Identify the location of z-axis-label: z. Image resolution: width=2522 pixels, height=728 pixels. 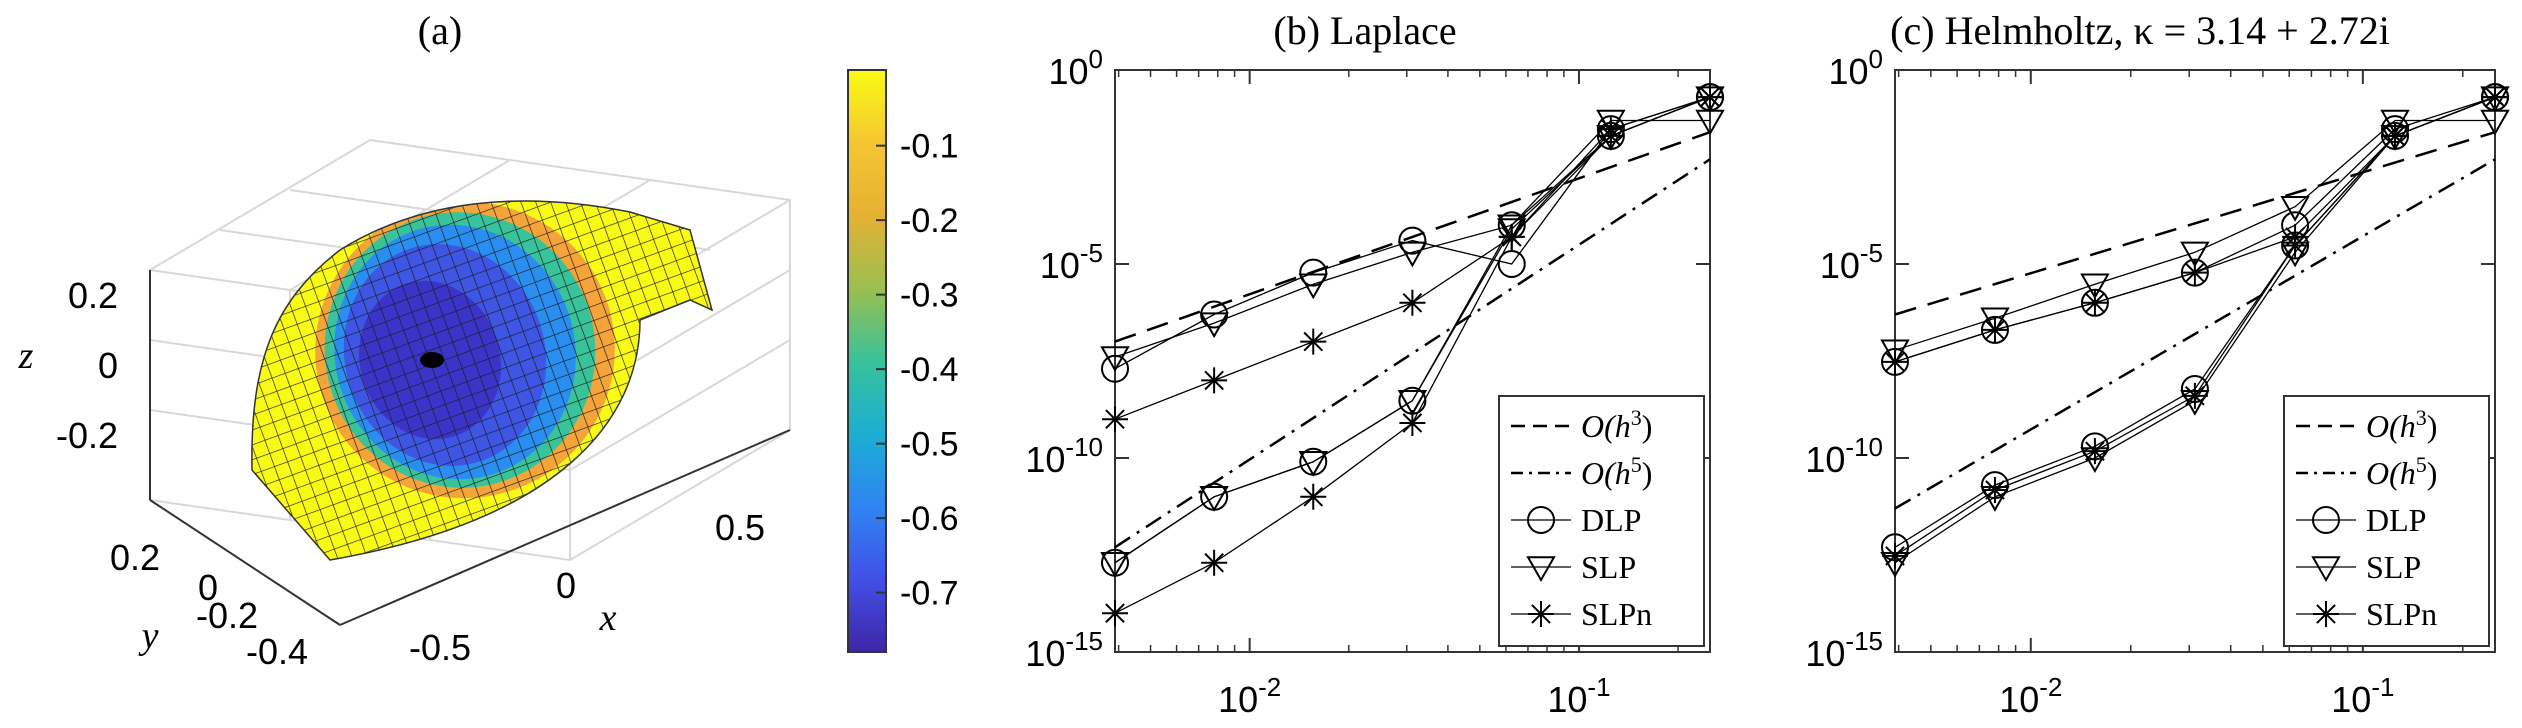
(26, 356).